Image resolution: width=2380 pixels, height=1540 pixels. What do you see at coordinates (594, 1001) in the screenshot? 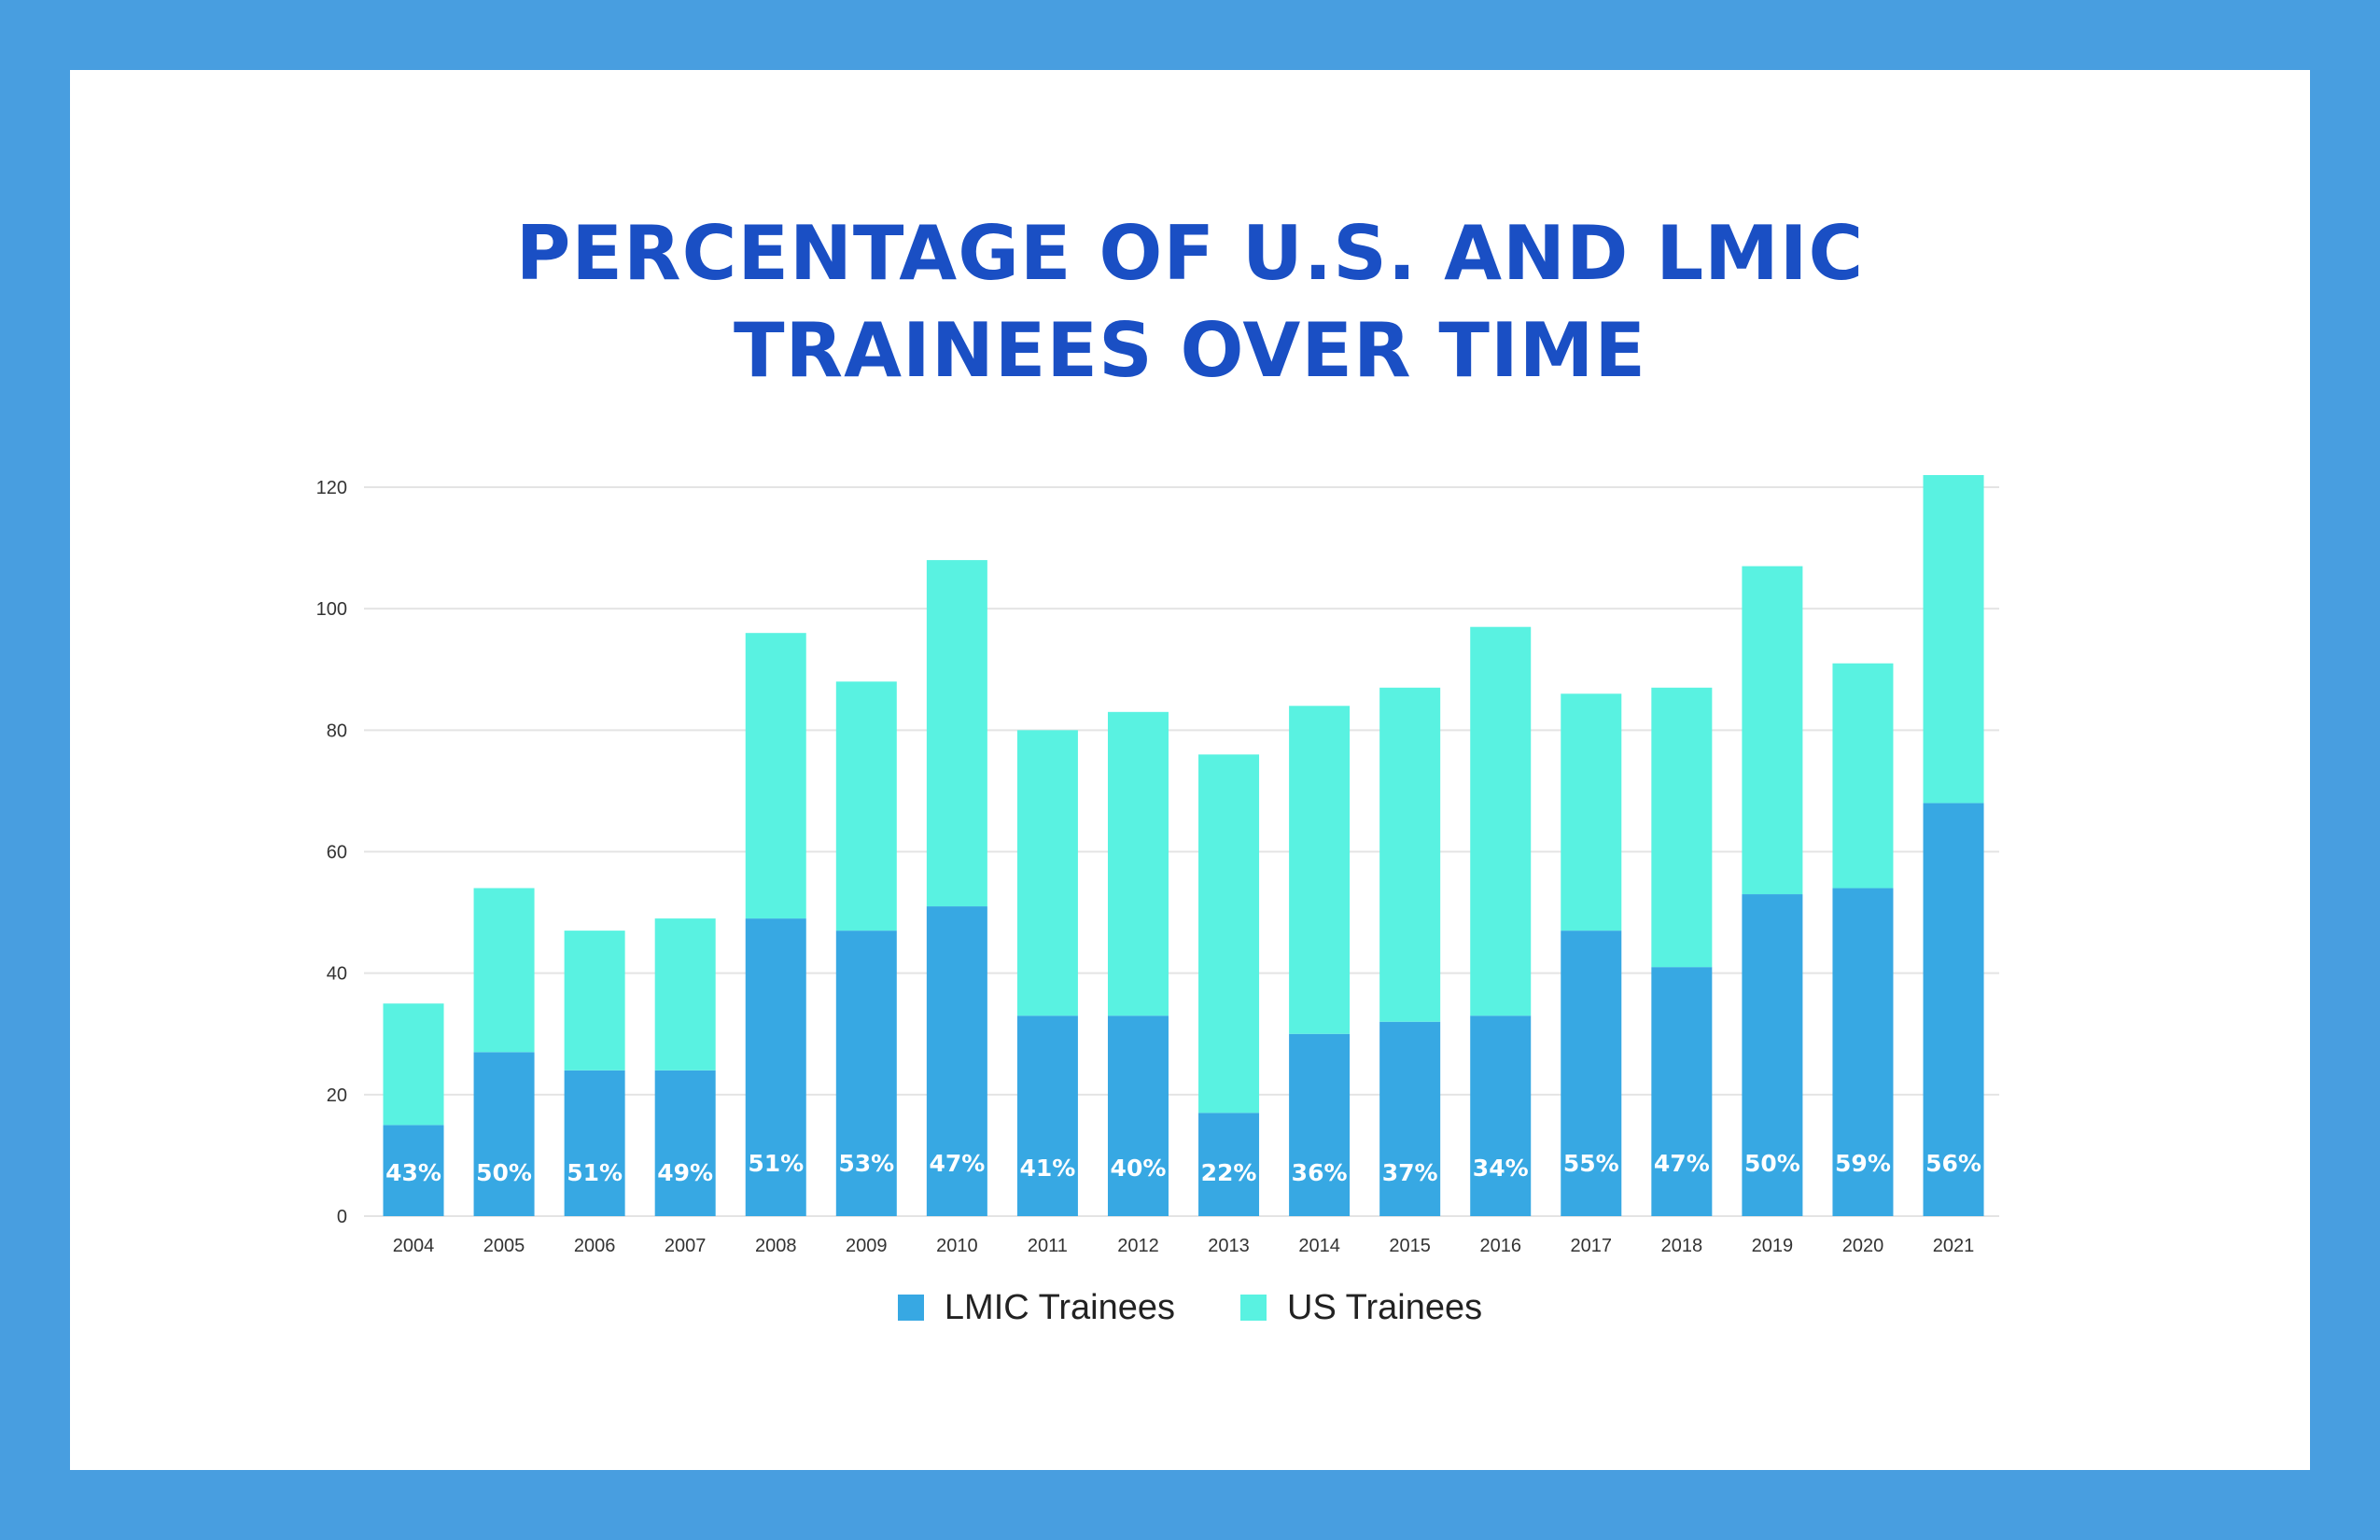
I see `bar-us-2006` at bounding box center [594, 1001].